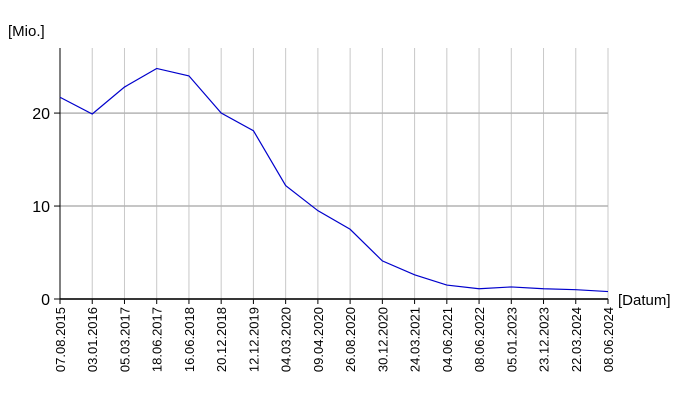 Image resolution: width=700 pixels, height=405 pixels. What do you see at coordinates (382, 339) in the screenshot?
I see `x-tick-label: 30.12.2020` at bounding box center [382, 339].